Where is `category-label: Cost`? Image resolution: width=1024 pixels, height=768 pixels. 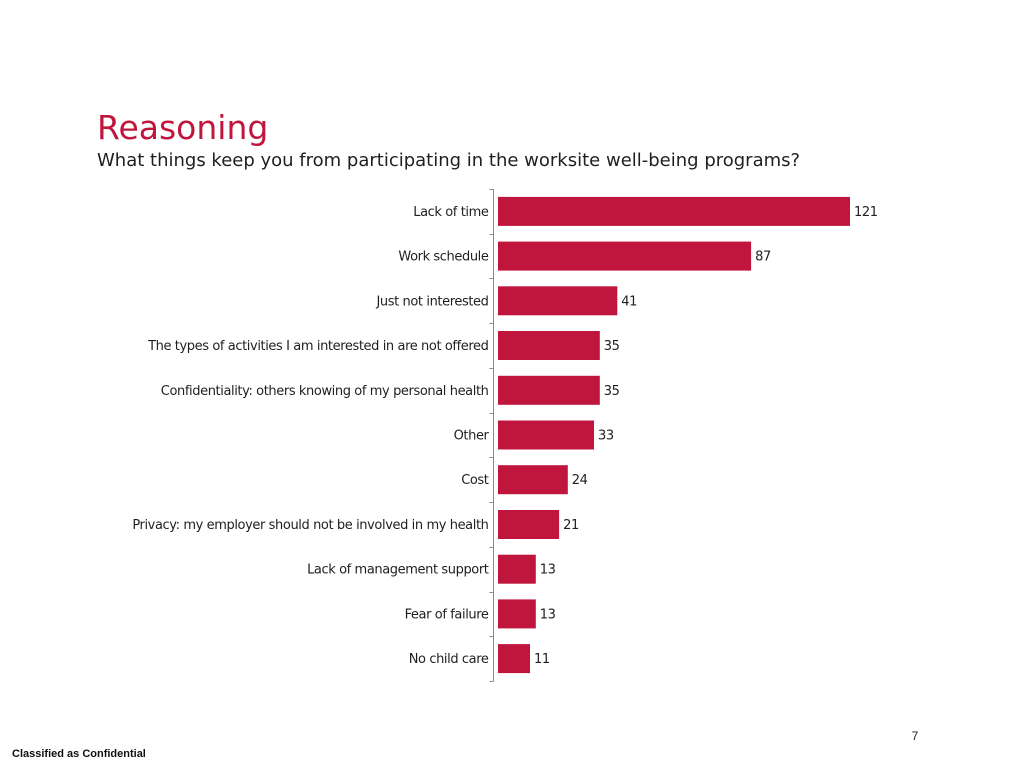 category-label: Cost is located at coordinates (475, 480).